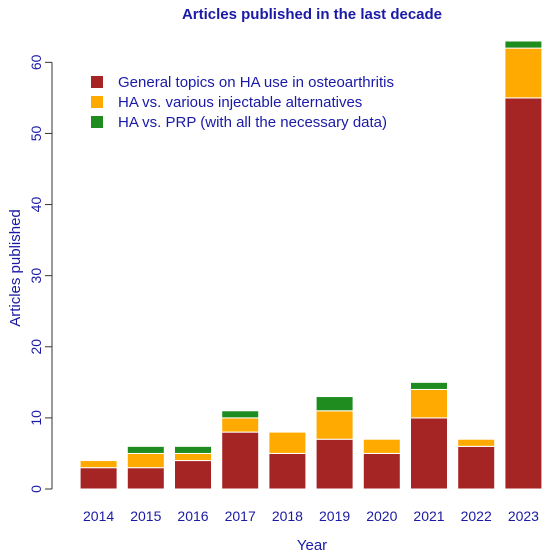 The height and width of the screenshot is (558, 550). What do you see at coordinates (36, 347) in the screenshot?
I see `y-tick-label: 20` at bounding box center [36, 347].